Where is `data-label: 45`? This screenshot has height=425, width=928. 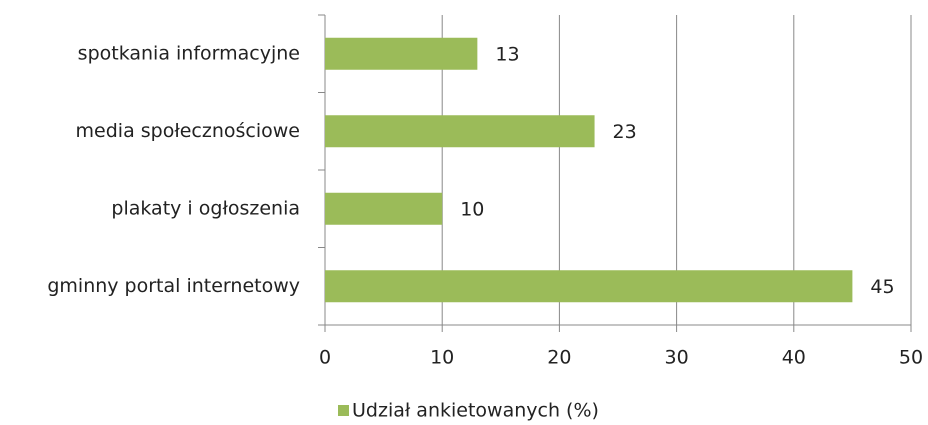
data-label: 45 is located at coordinates (882, 287).